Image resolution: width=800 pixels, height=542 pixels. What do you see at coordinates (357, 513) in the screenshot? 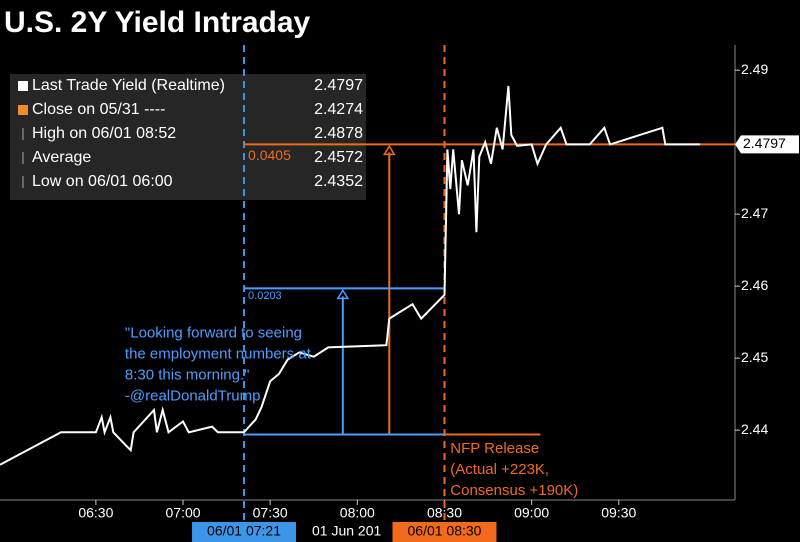
I see `x-tick-label: 08:00` at bounding box center [357, 513].